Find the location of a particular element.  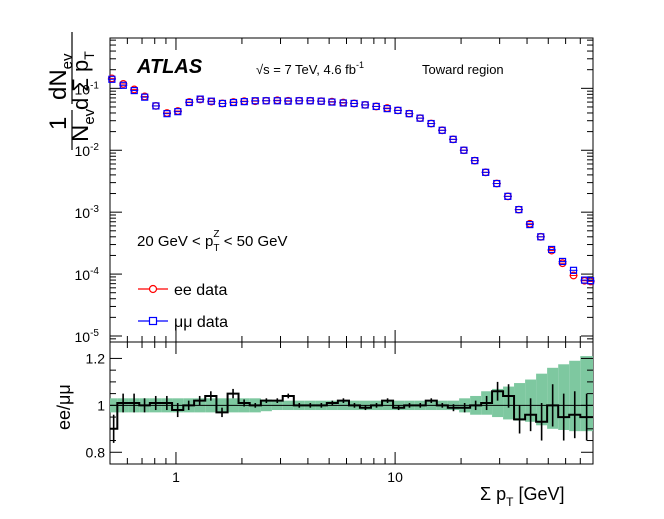

x-axis-label: Σ pT [GeV] is located at coordinates (522, 496).